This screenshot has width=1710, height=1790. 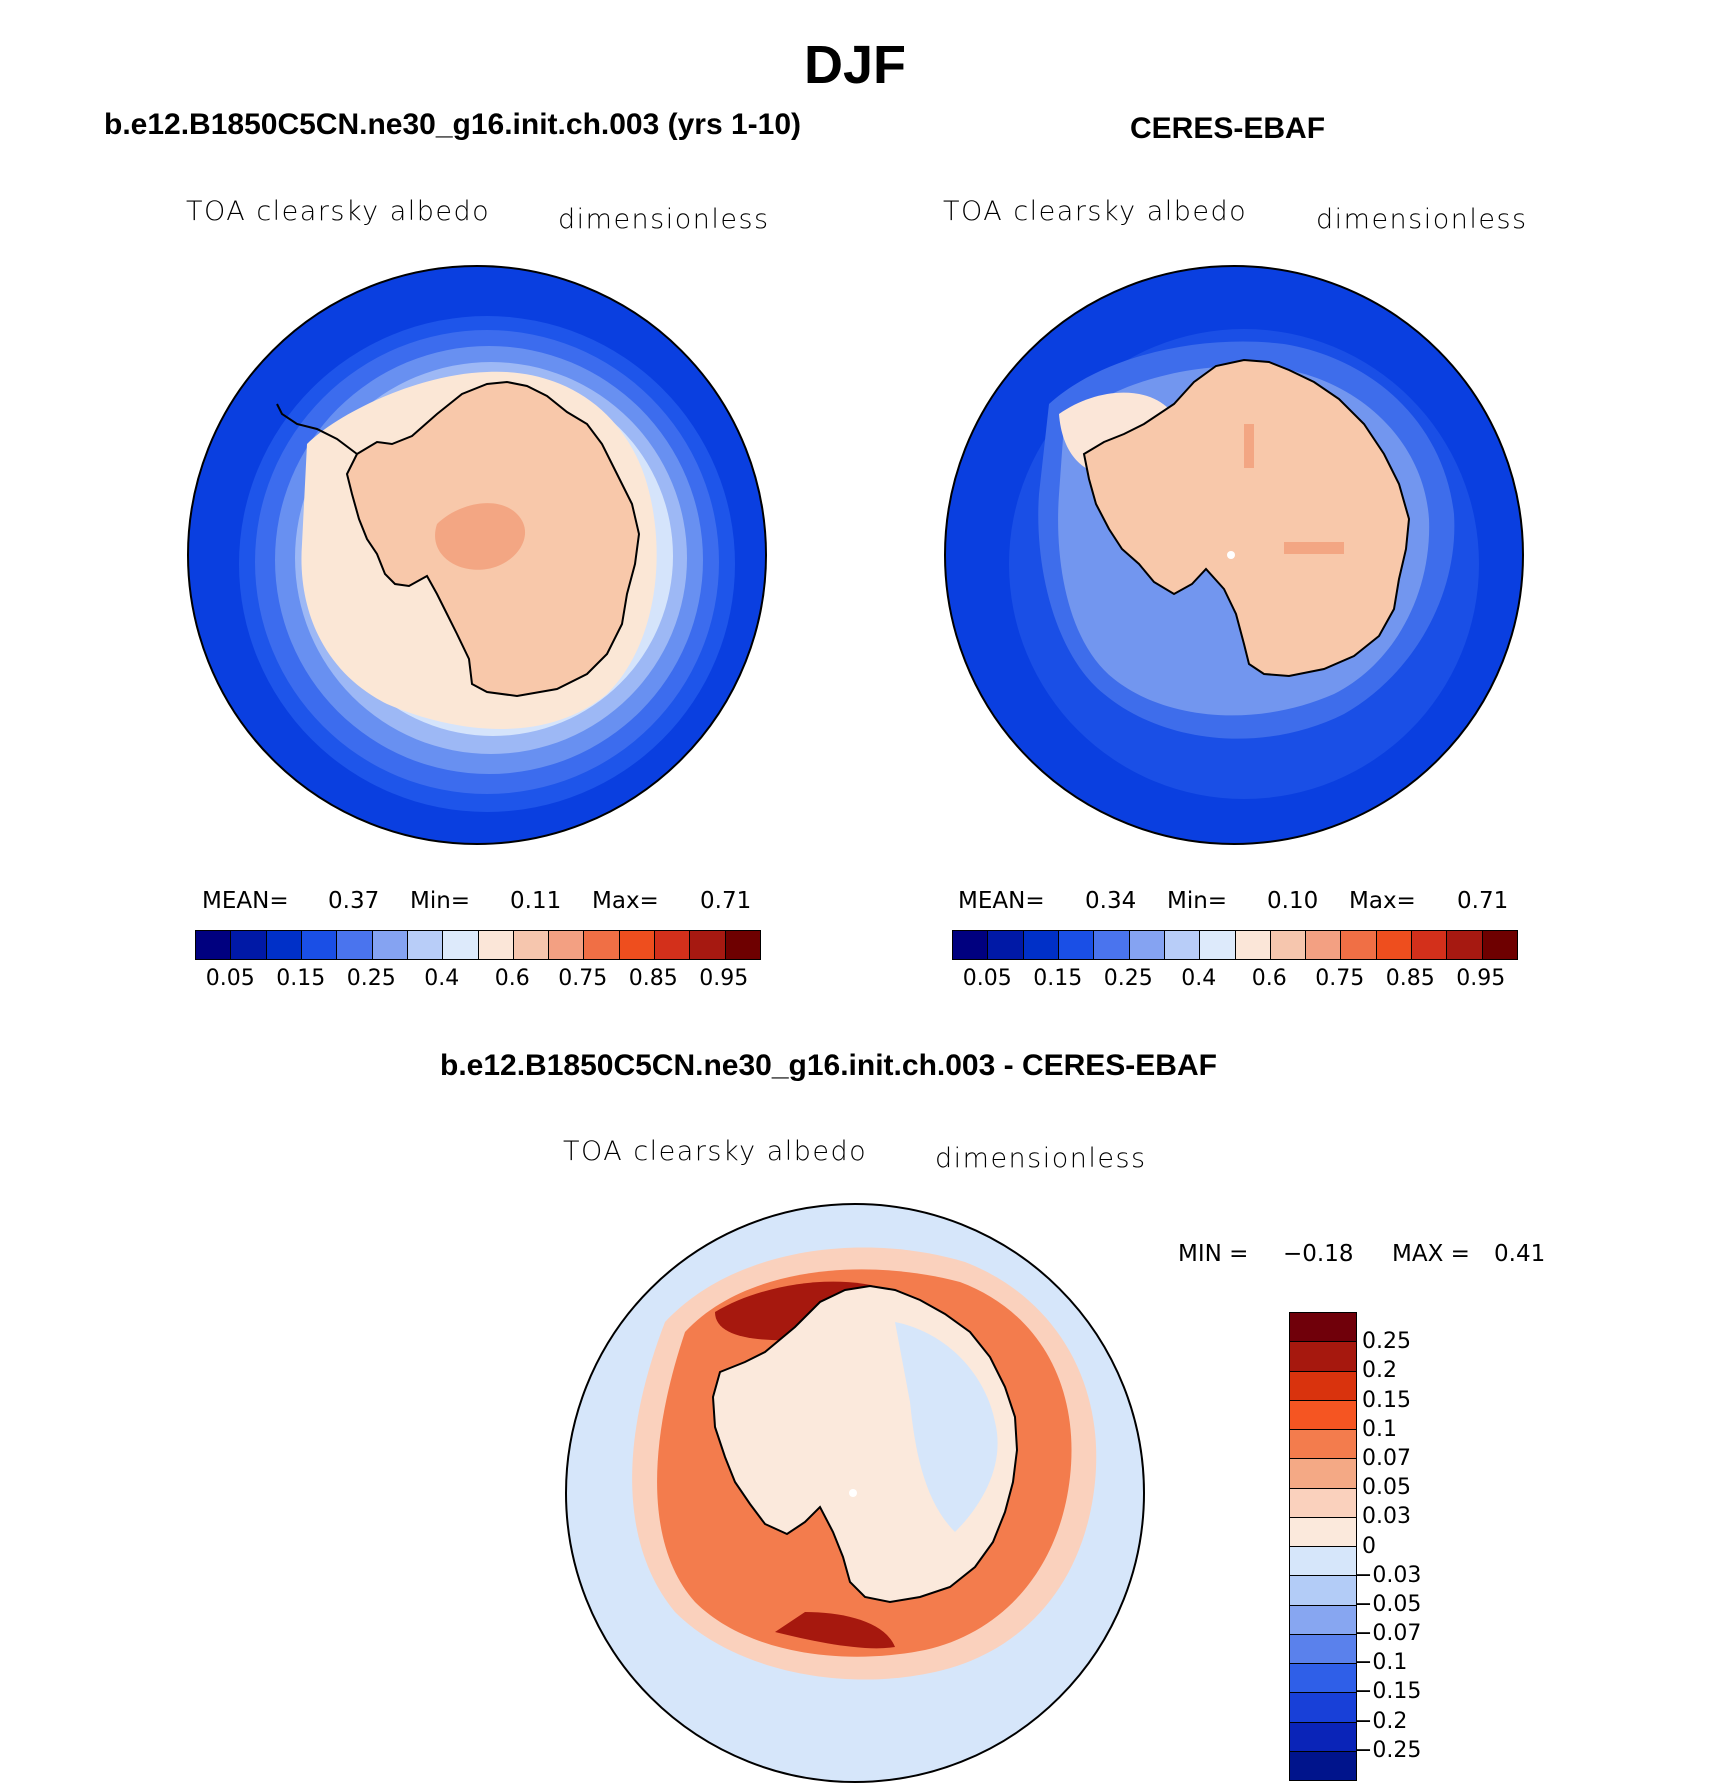 What do you see at coordinates (440, 901) in the screenshot?
I see `model-min-label: Min=` at bounding box center [440, 901].